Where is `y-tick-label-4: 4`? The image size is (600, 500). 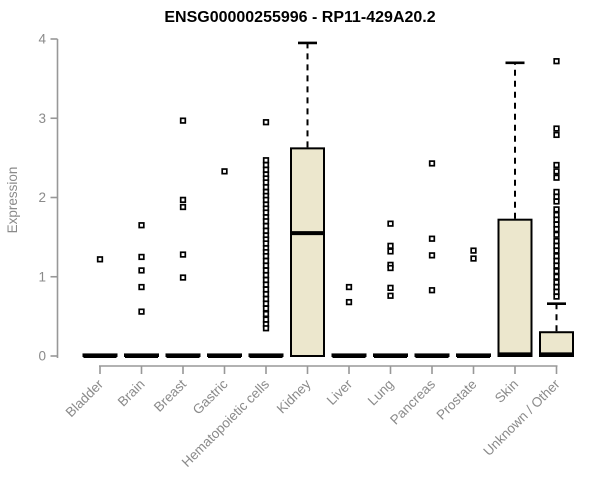
y-tick-label-4: 4 is located at coordinates (42, 39).